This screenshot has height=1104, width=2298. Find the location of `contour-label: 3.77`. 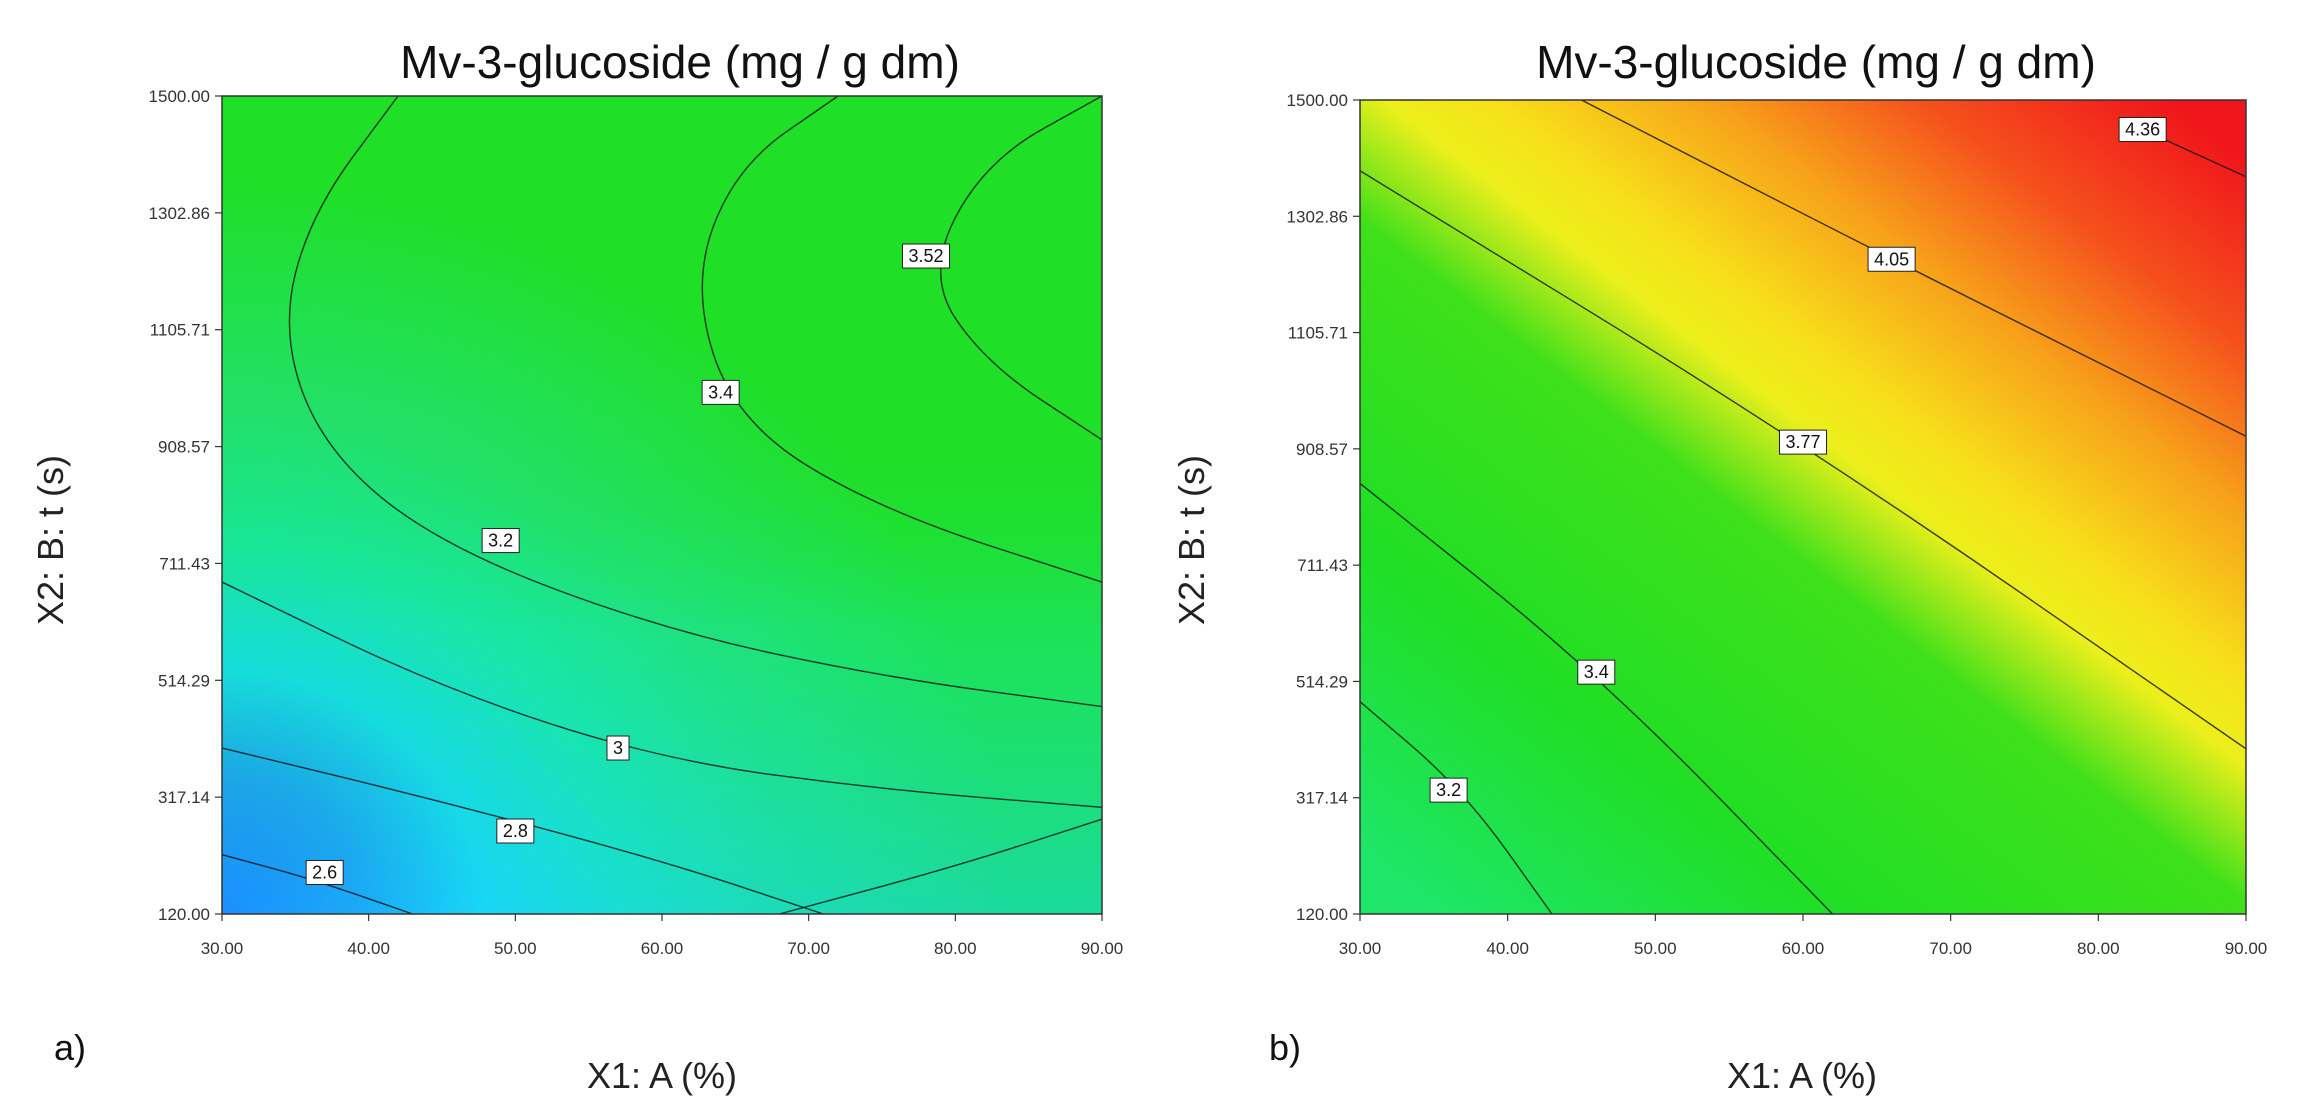

contour-label: 3.77 is located at coordinates (1803, 442).